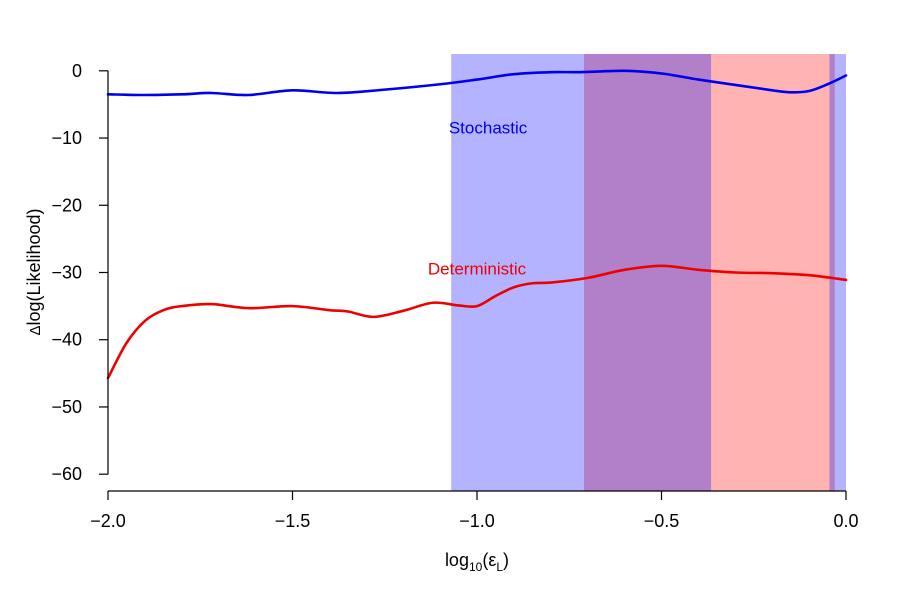 The width and height of the screenshot is (900, 600). Describe the element at coordinates (845, 521) in the screenshot. I see `x-tick-label: 0.0` at that location.